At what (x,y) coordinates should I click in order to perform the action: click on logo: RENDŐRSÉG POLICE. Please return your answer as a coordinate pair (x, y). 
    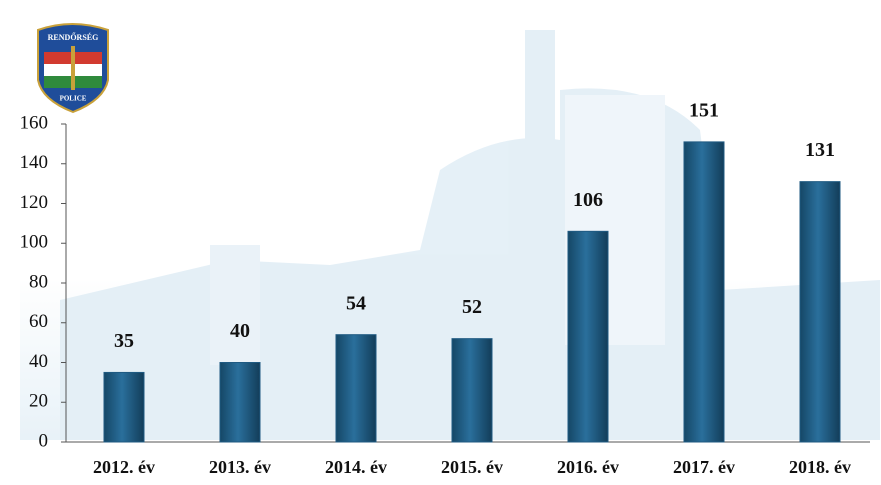
    Looking at the image, I should click on (73, 68).